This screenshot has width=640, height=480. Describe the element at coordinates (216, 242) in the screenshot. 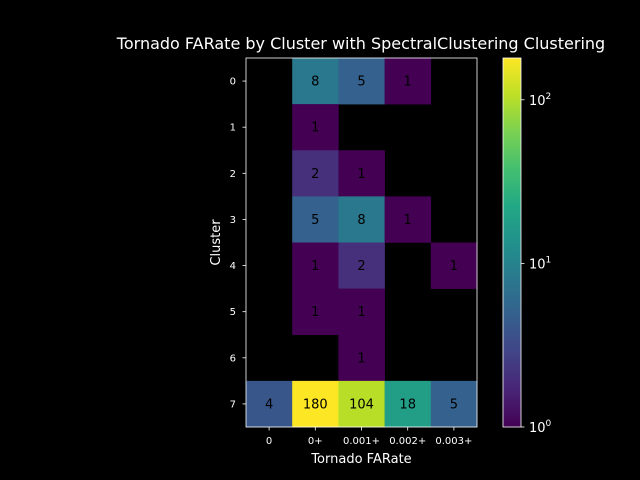

I see `y-axis-label: Cluster` at that location.